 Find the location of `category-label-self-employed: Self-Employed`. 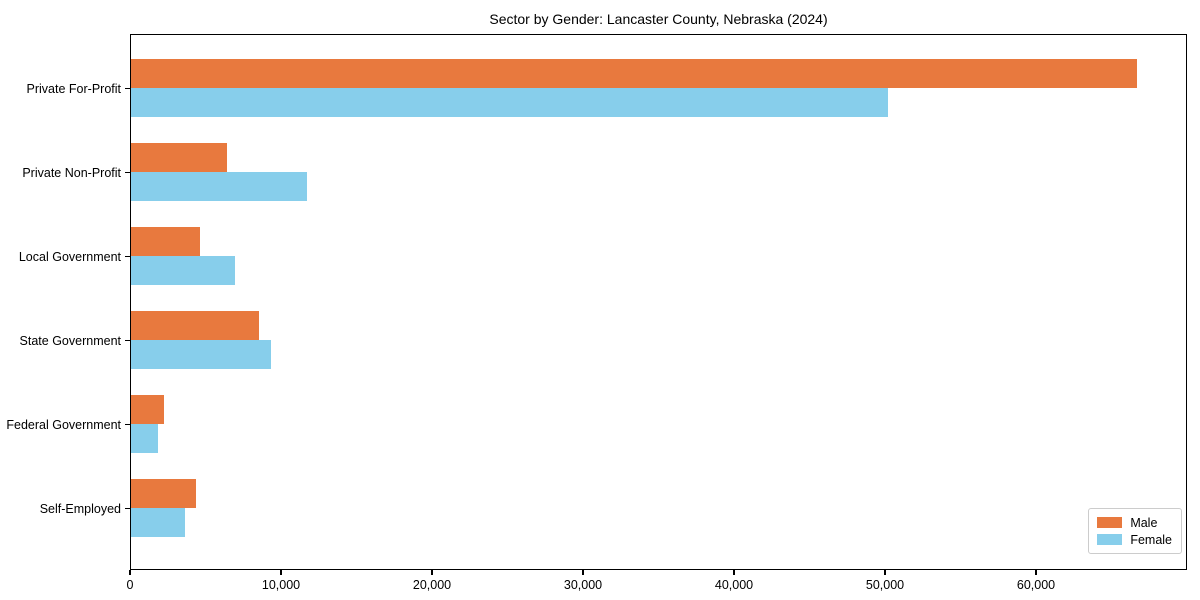

category-label-self-employed: Self-Employed is located at coordinates (80, 508).